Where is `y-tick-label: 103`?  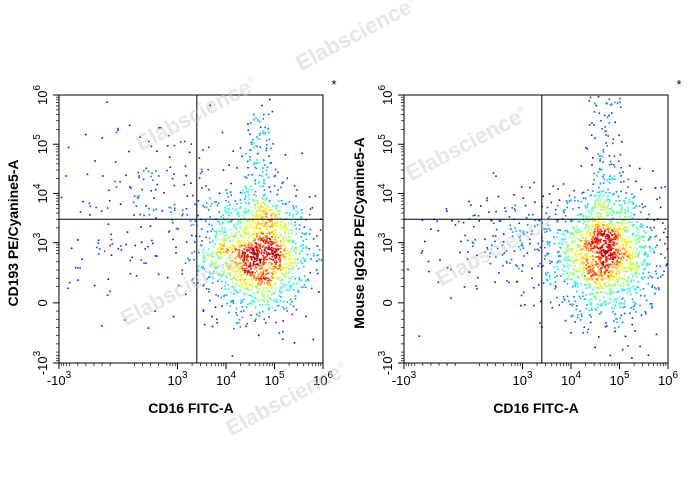 y-tick-label: 103 is located at coordinates (41, 242).